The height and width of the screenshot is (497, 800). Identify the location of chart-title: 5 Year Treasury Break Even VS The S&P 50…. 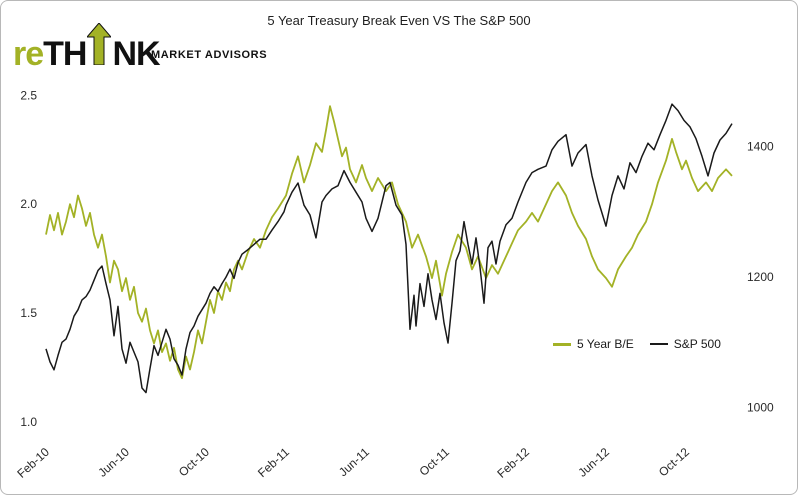
(399, 20).